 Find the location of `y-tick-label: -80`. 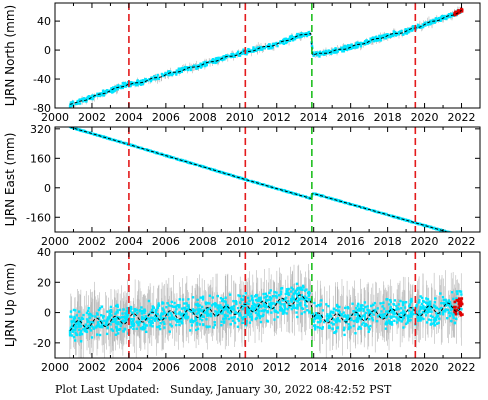

y-tick-label: -80 is located at coordinates (42, 108).